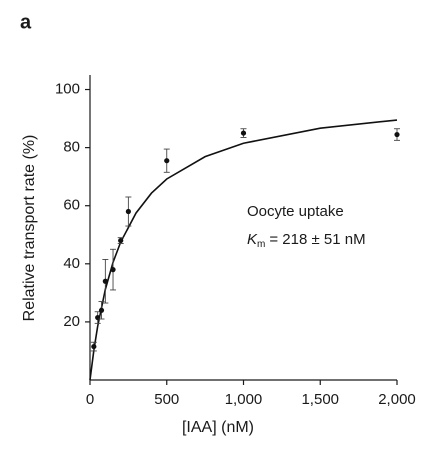 The width and height of the screenshot is (423, 453). Describe the element at coordinates (261, 244) in the screenshot. I see `km-subscript: m` at that location.